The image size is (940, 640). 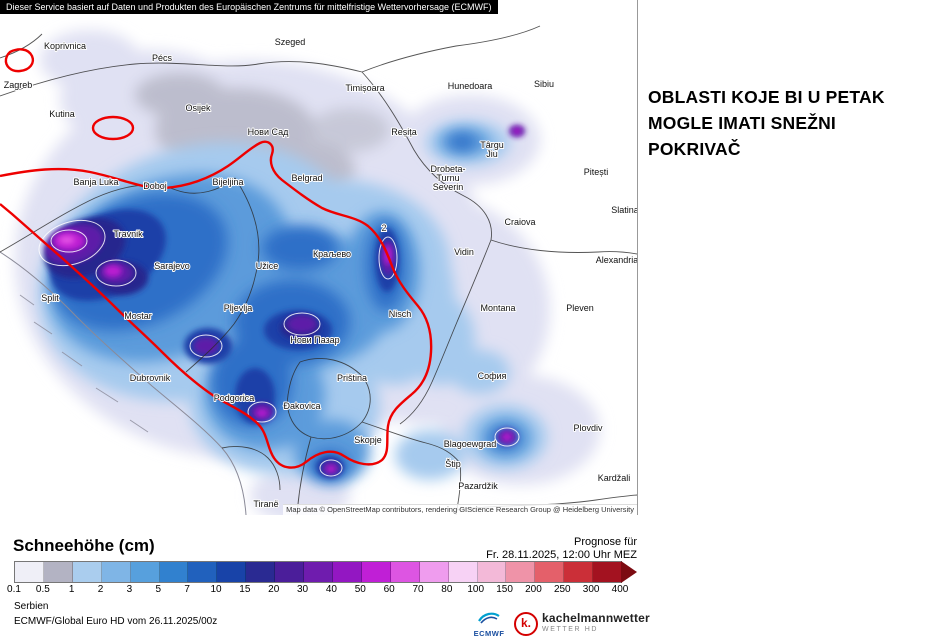 What do you see at coordinates (476, 589) in the screenshot?
I see `legend-tick-label: 100` at bounding box center [476, 589].